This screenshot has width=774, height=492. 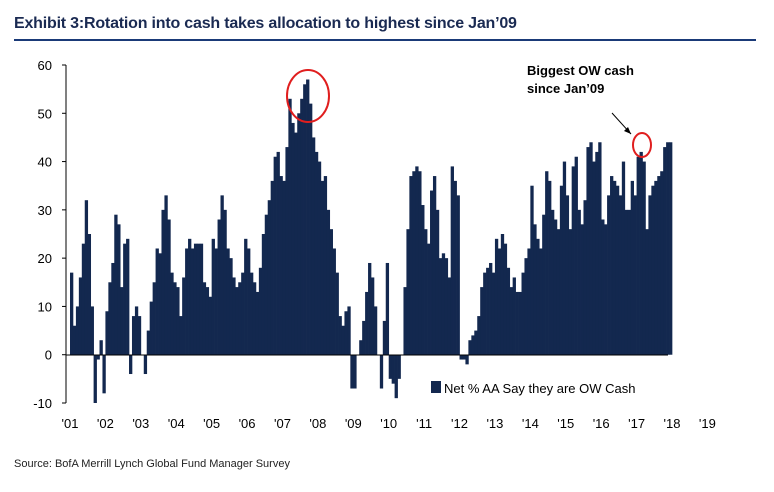 I want to click on annotation-arrowhead, so click(x=627, y=130).